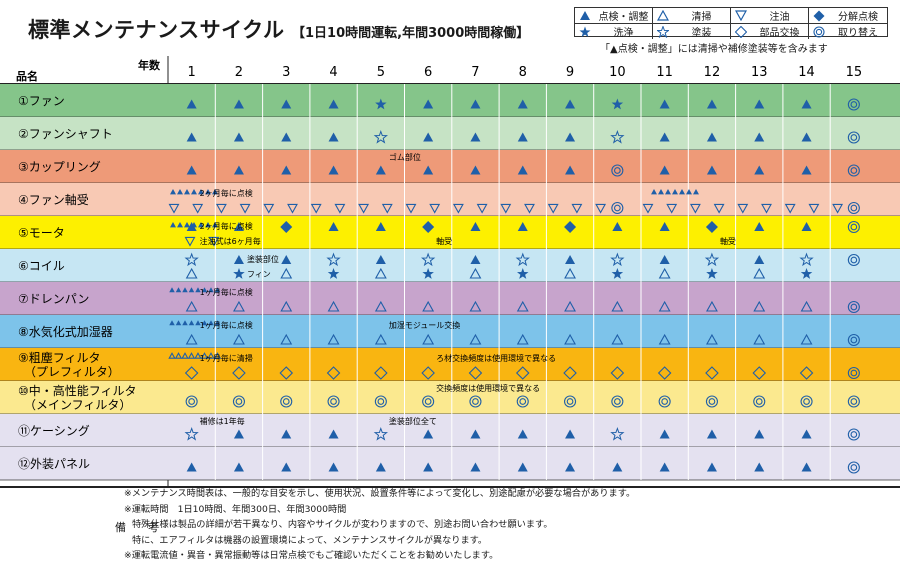 This screenshot has width=900, height=578. What do you see at coordinates (226, 292) in the screenshot?
I see `row-annotation: 1ヶ月毎に点検` at bounding box center [226, 292].